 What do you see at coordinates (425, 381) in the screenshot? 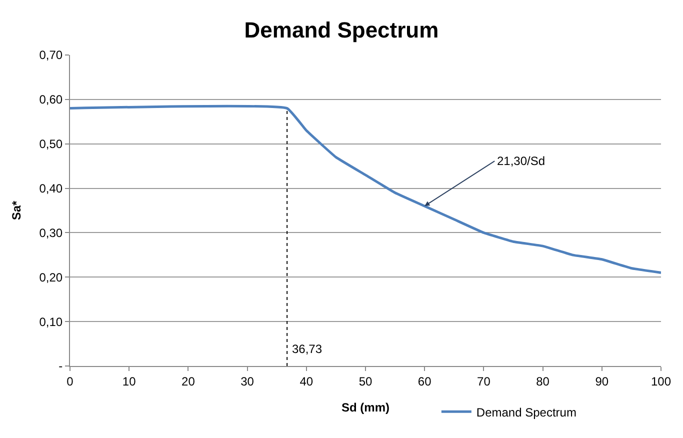
I see `x-tick-label: 60` at bounding box center [425, 381].